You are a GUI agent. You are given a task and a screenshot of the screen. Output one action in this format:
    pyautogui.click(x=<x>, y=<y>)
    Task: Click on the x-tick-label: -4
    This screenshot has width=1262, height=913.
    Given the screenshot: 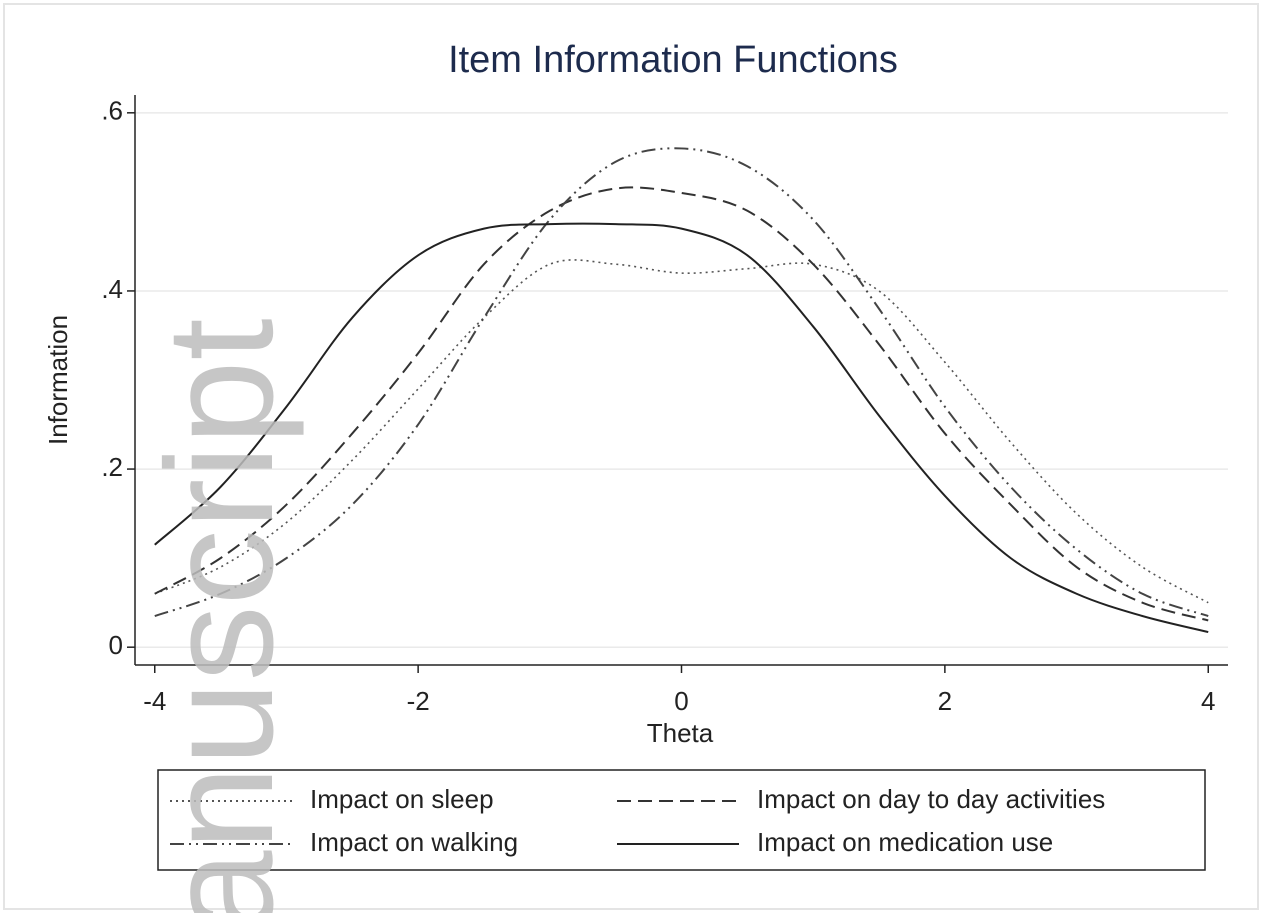 What is the action you would take?
    pyautogui.click(x=154, y=701)
    